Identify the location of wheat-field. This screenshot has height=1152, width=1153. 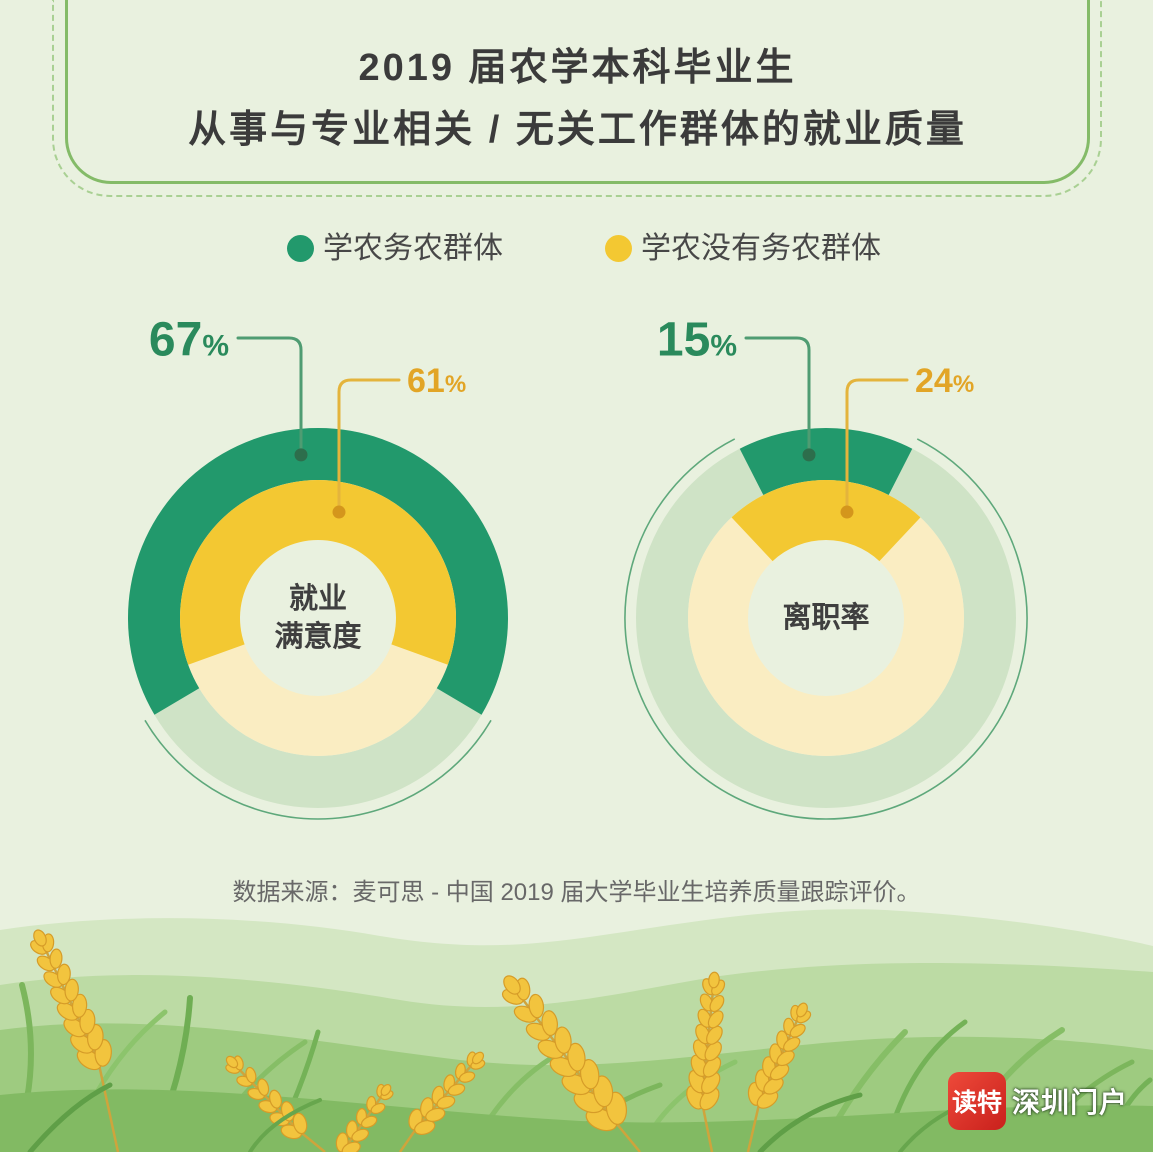
(421, 1040).